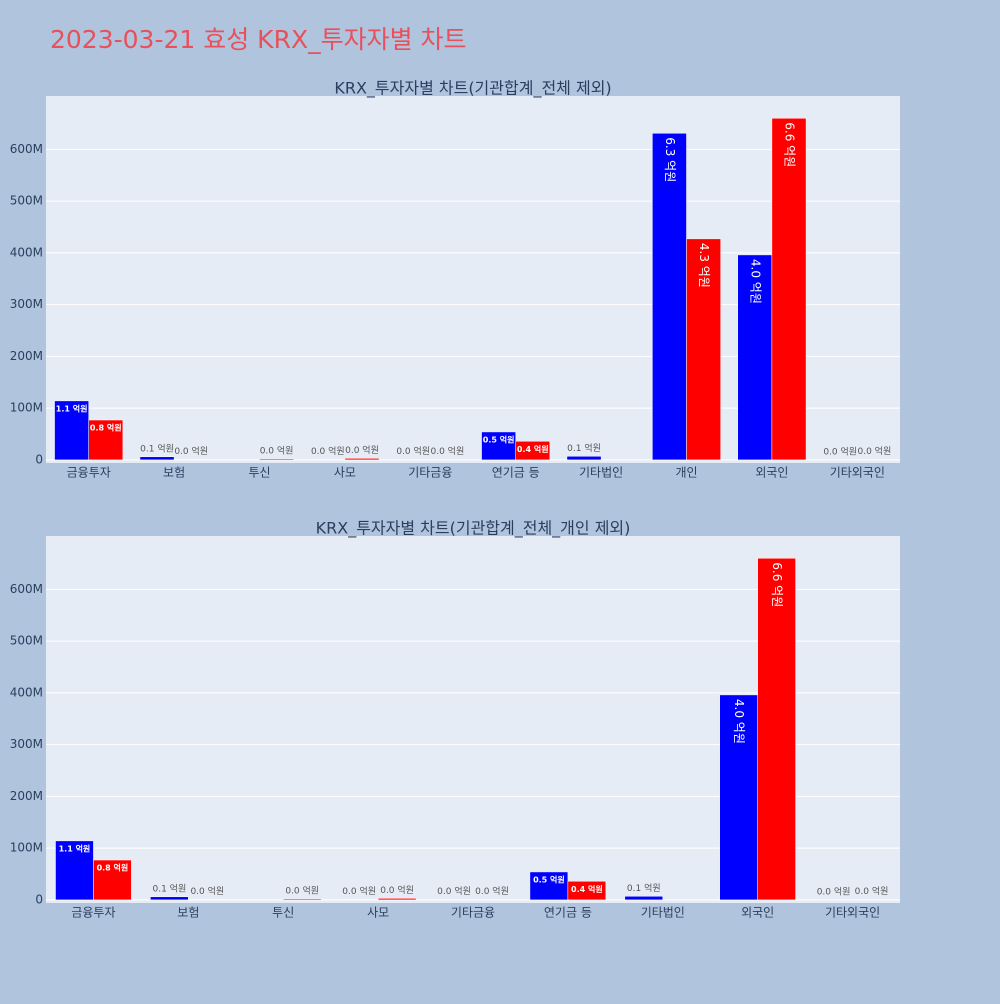 Image resolution: width=1000 pixels, height=1004 pixels. What do you see at coordinates (670, 159) in the screenshot?
I see `value-label: 6.3 억원` at bounding box center [670, 159].